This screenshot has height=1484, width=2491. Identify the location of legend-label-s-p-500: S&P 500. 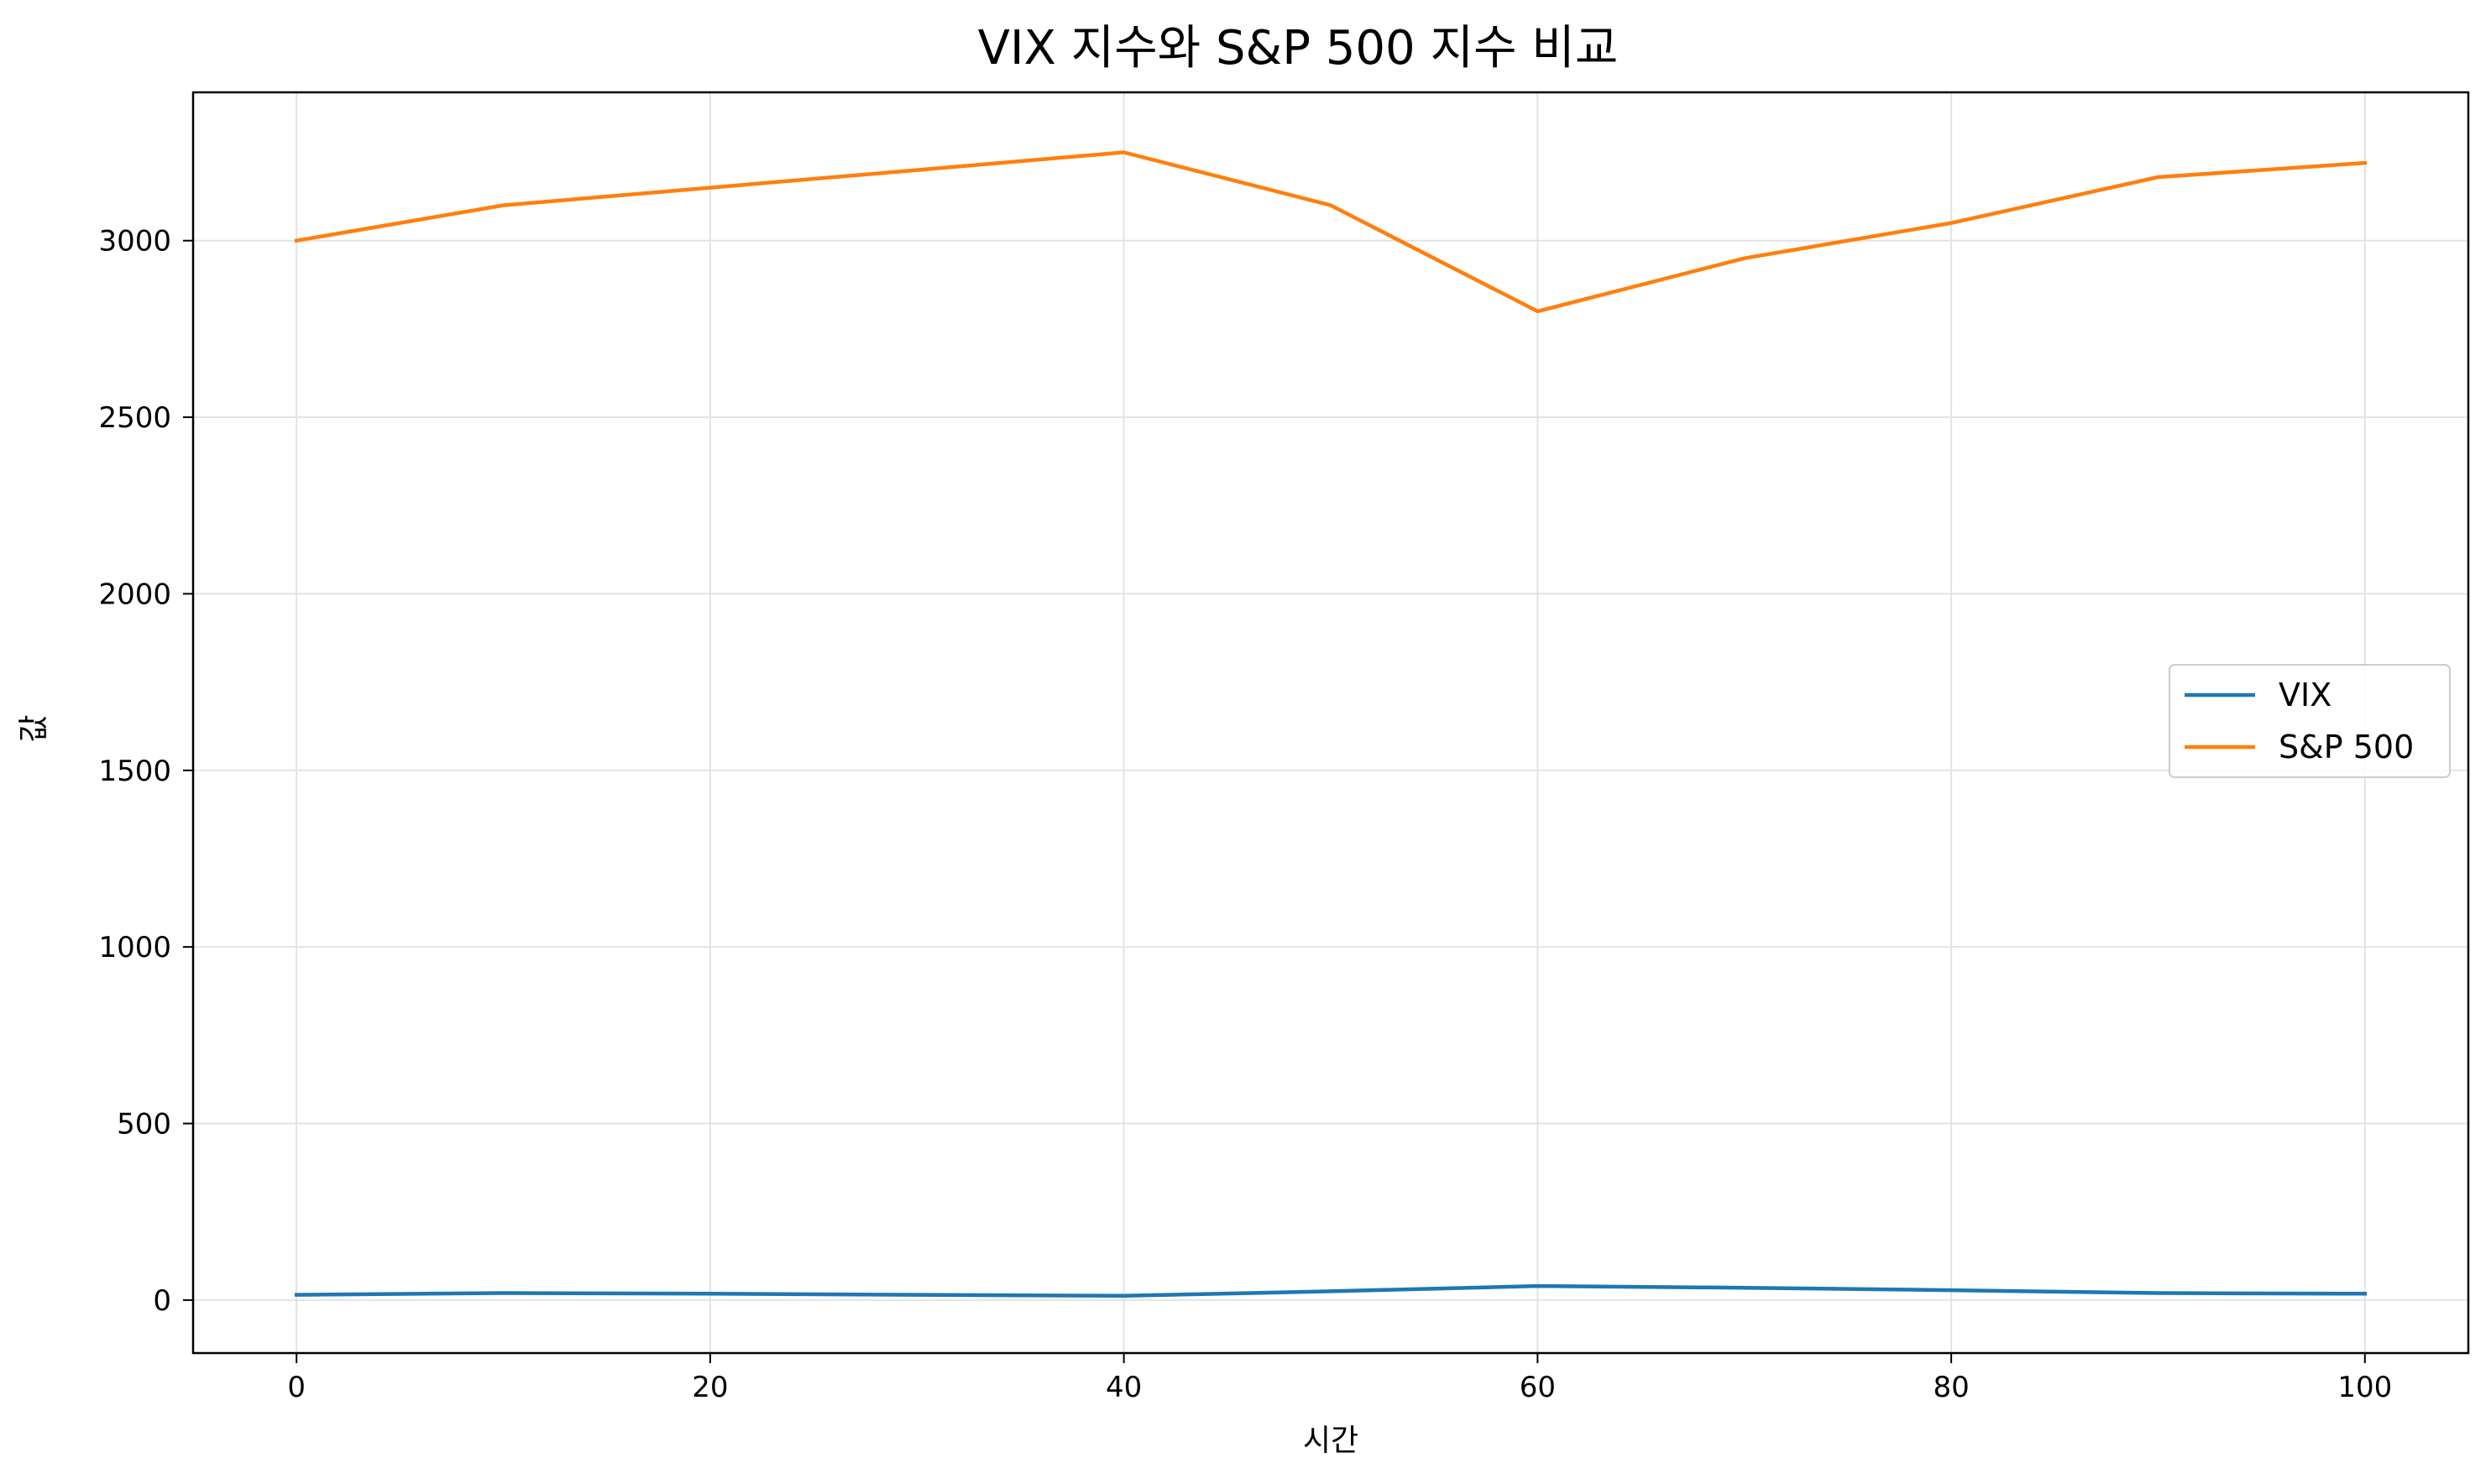
(2347, 747).